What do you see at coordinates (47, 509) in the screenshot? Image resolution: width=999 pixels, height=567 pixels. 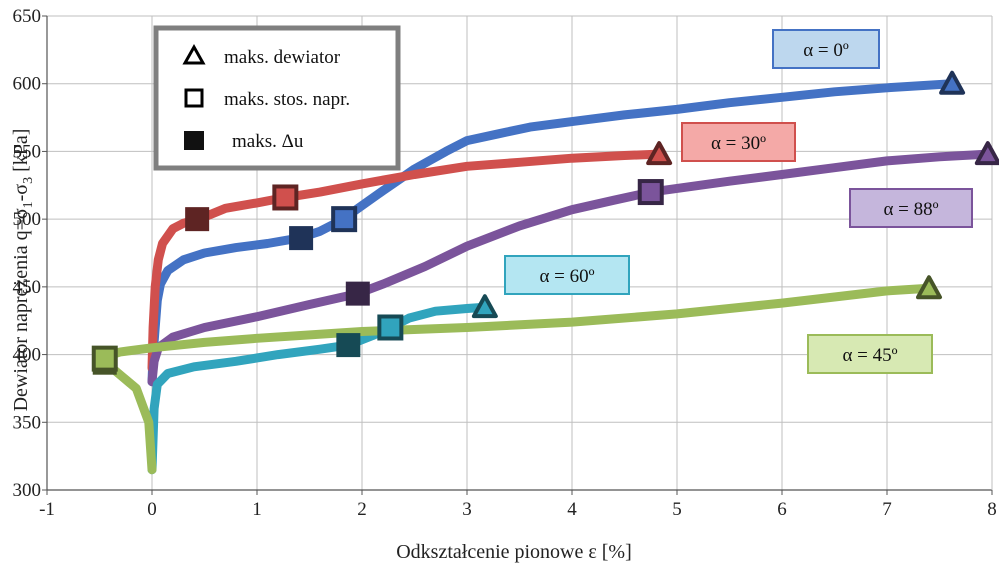 I see `x-tick-label: -1` at bounding box center [47, 509].